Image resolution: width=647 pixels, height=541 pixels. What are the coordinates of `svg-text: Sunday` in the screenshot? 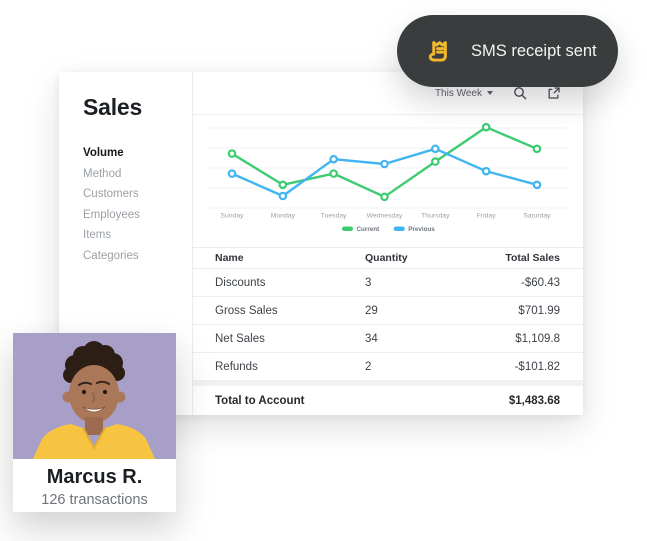 It's located at (232, 216).